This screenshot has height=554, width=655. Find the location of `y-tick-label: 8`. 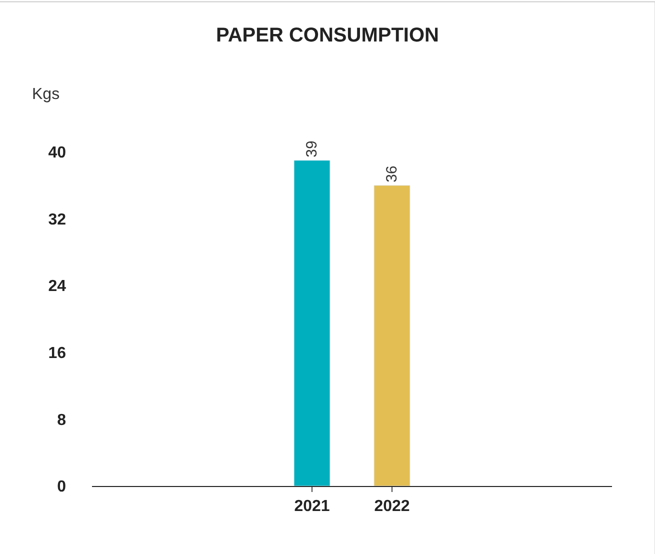

y-tick-label: 8 is located at coordinates (61, 420).